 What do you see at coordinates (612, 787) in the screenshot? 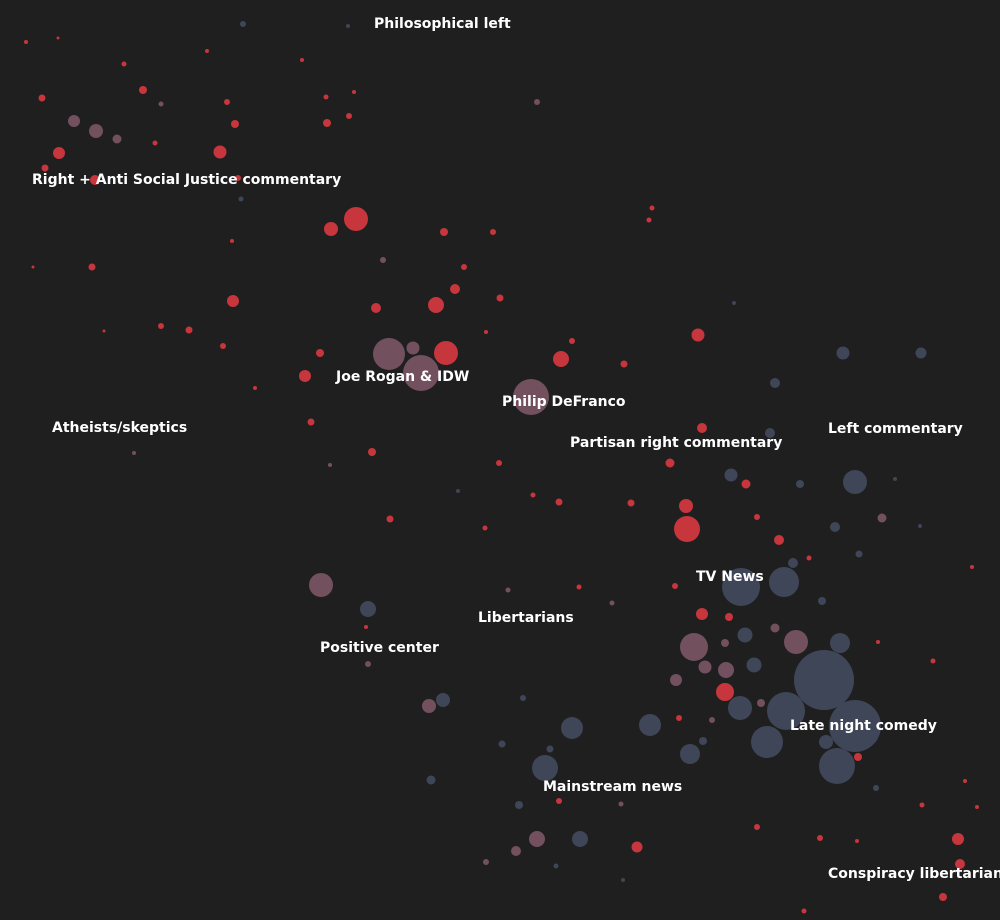
I see `cluster-label: Mainstream news` at bounding box center [612, 787].